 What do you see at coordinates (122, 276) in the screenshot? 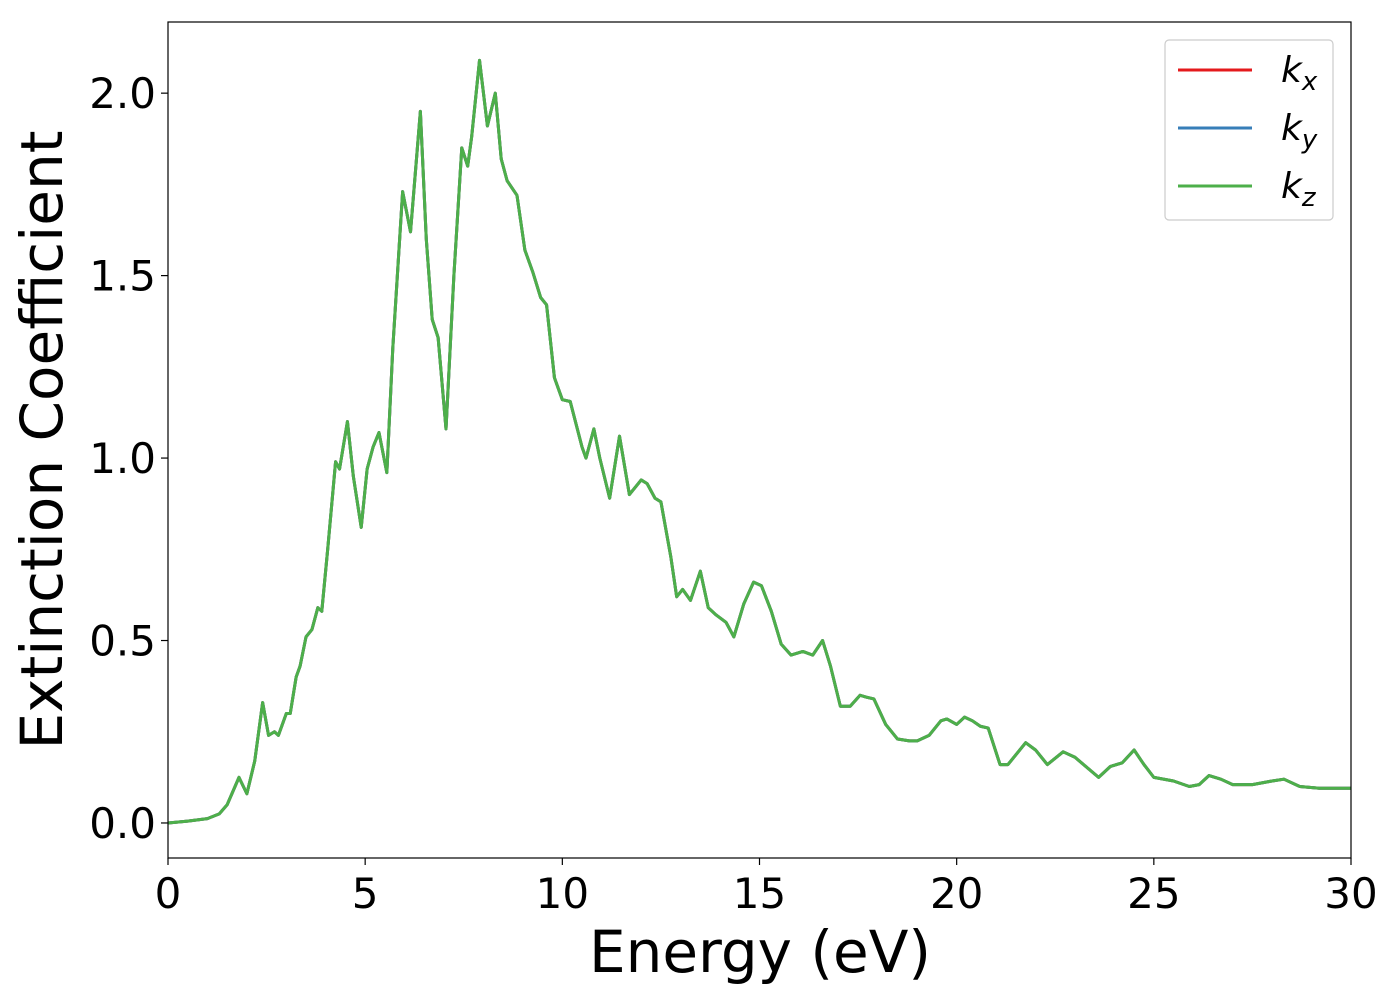
I see `y-tick-label: 1.5` at bounding box center [122, 276].